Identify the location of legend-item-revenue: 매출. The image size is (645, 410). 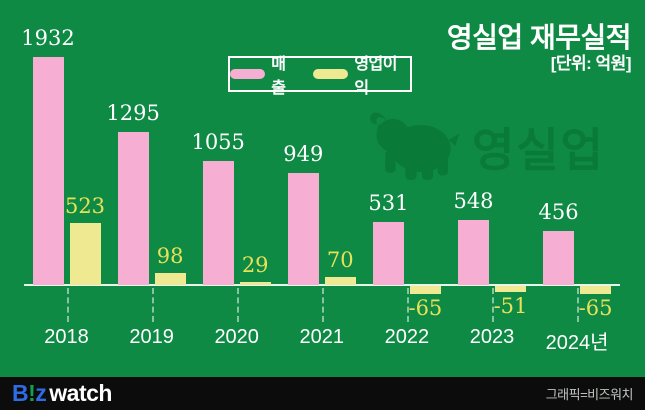
(264, 74).